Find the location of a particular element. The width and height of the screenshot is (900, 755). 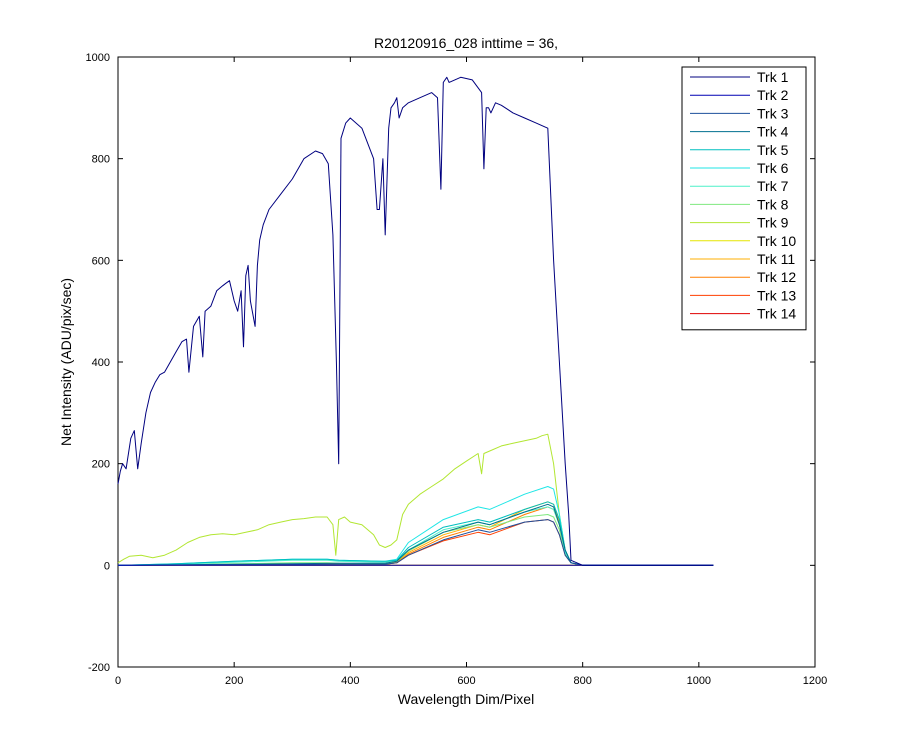

legend-label-trk-8: Trk 8 is located at coordinates (773, 204).